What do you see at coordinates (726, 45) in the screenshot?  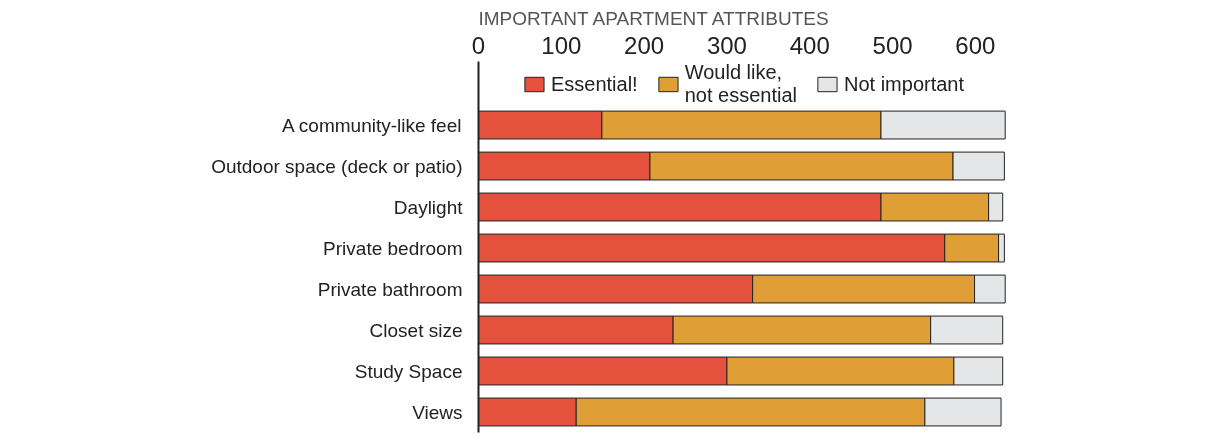 I see `x-tick-label: 300` at bounding box center [726, 45].